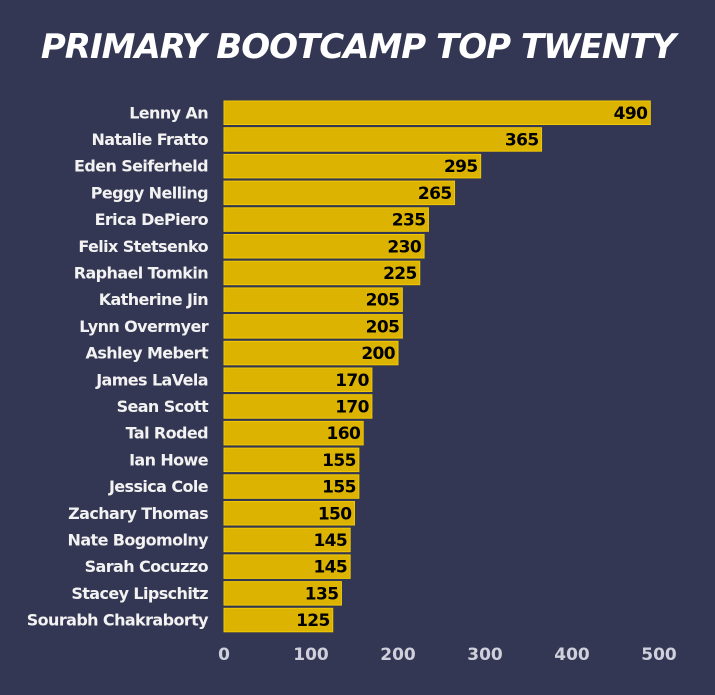 This screenshot has width=715, height=695. I want to click on category-label: Erica DePiero, so click(152, 219).